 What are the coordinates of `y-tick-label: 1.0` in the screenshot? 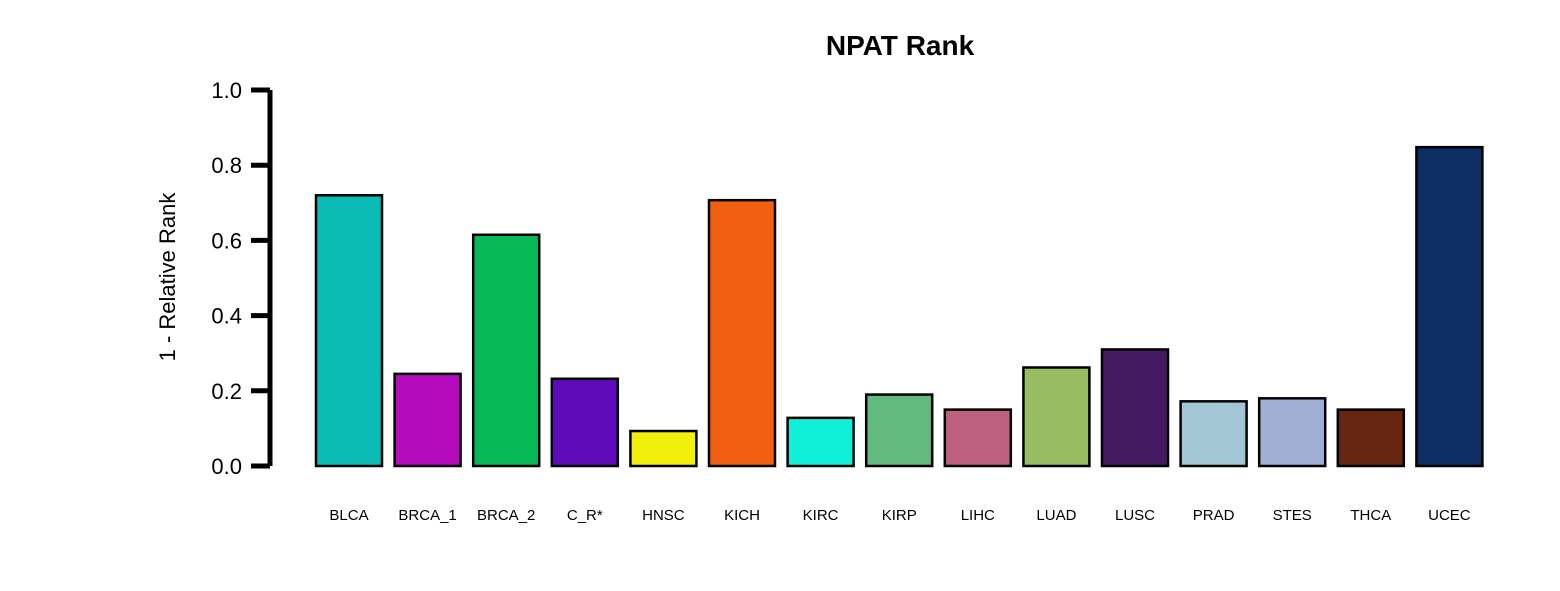 It's located at (226, 90).